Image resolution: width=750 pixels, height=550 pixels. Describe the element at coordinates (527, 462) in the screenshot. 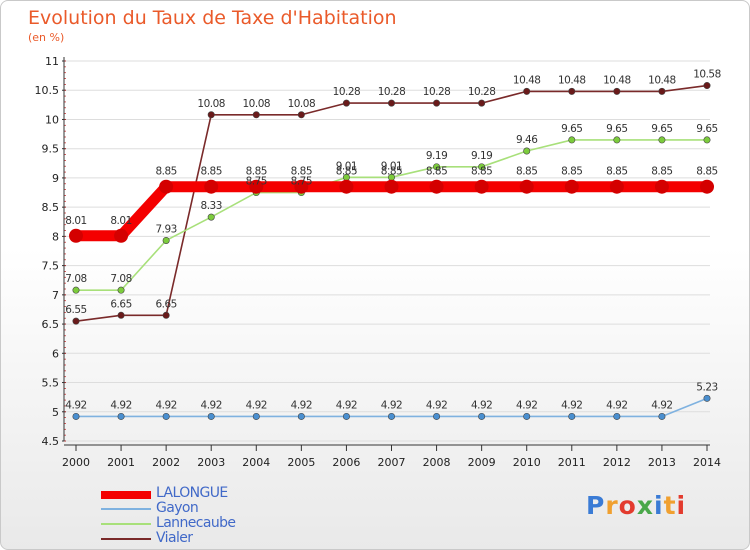

I see `x-tick-label: 2010` at that location.